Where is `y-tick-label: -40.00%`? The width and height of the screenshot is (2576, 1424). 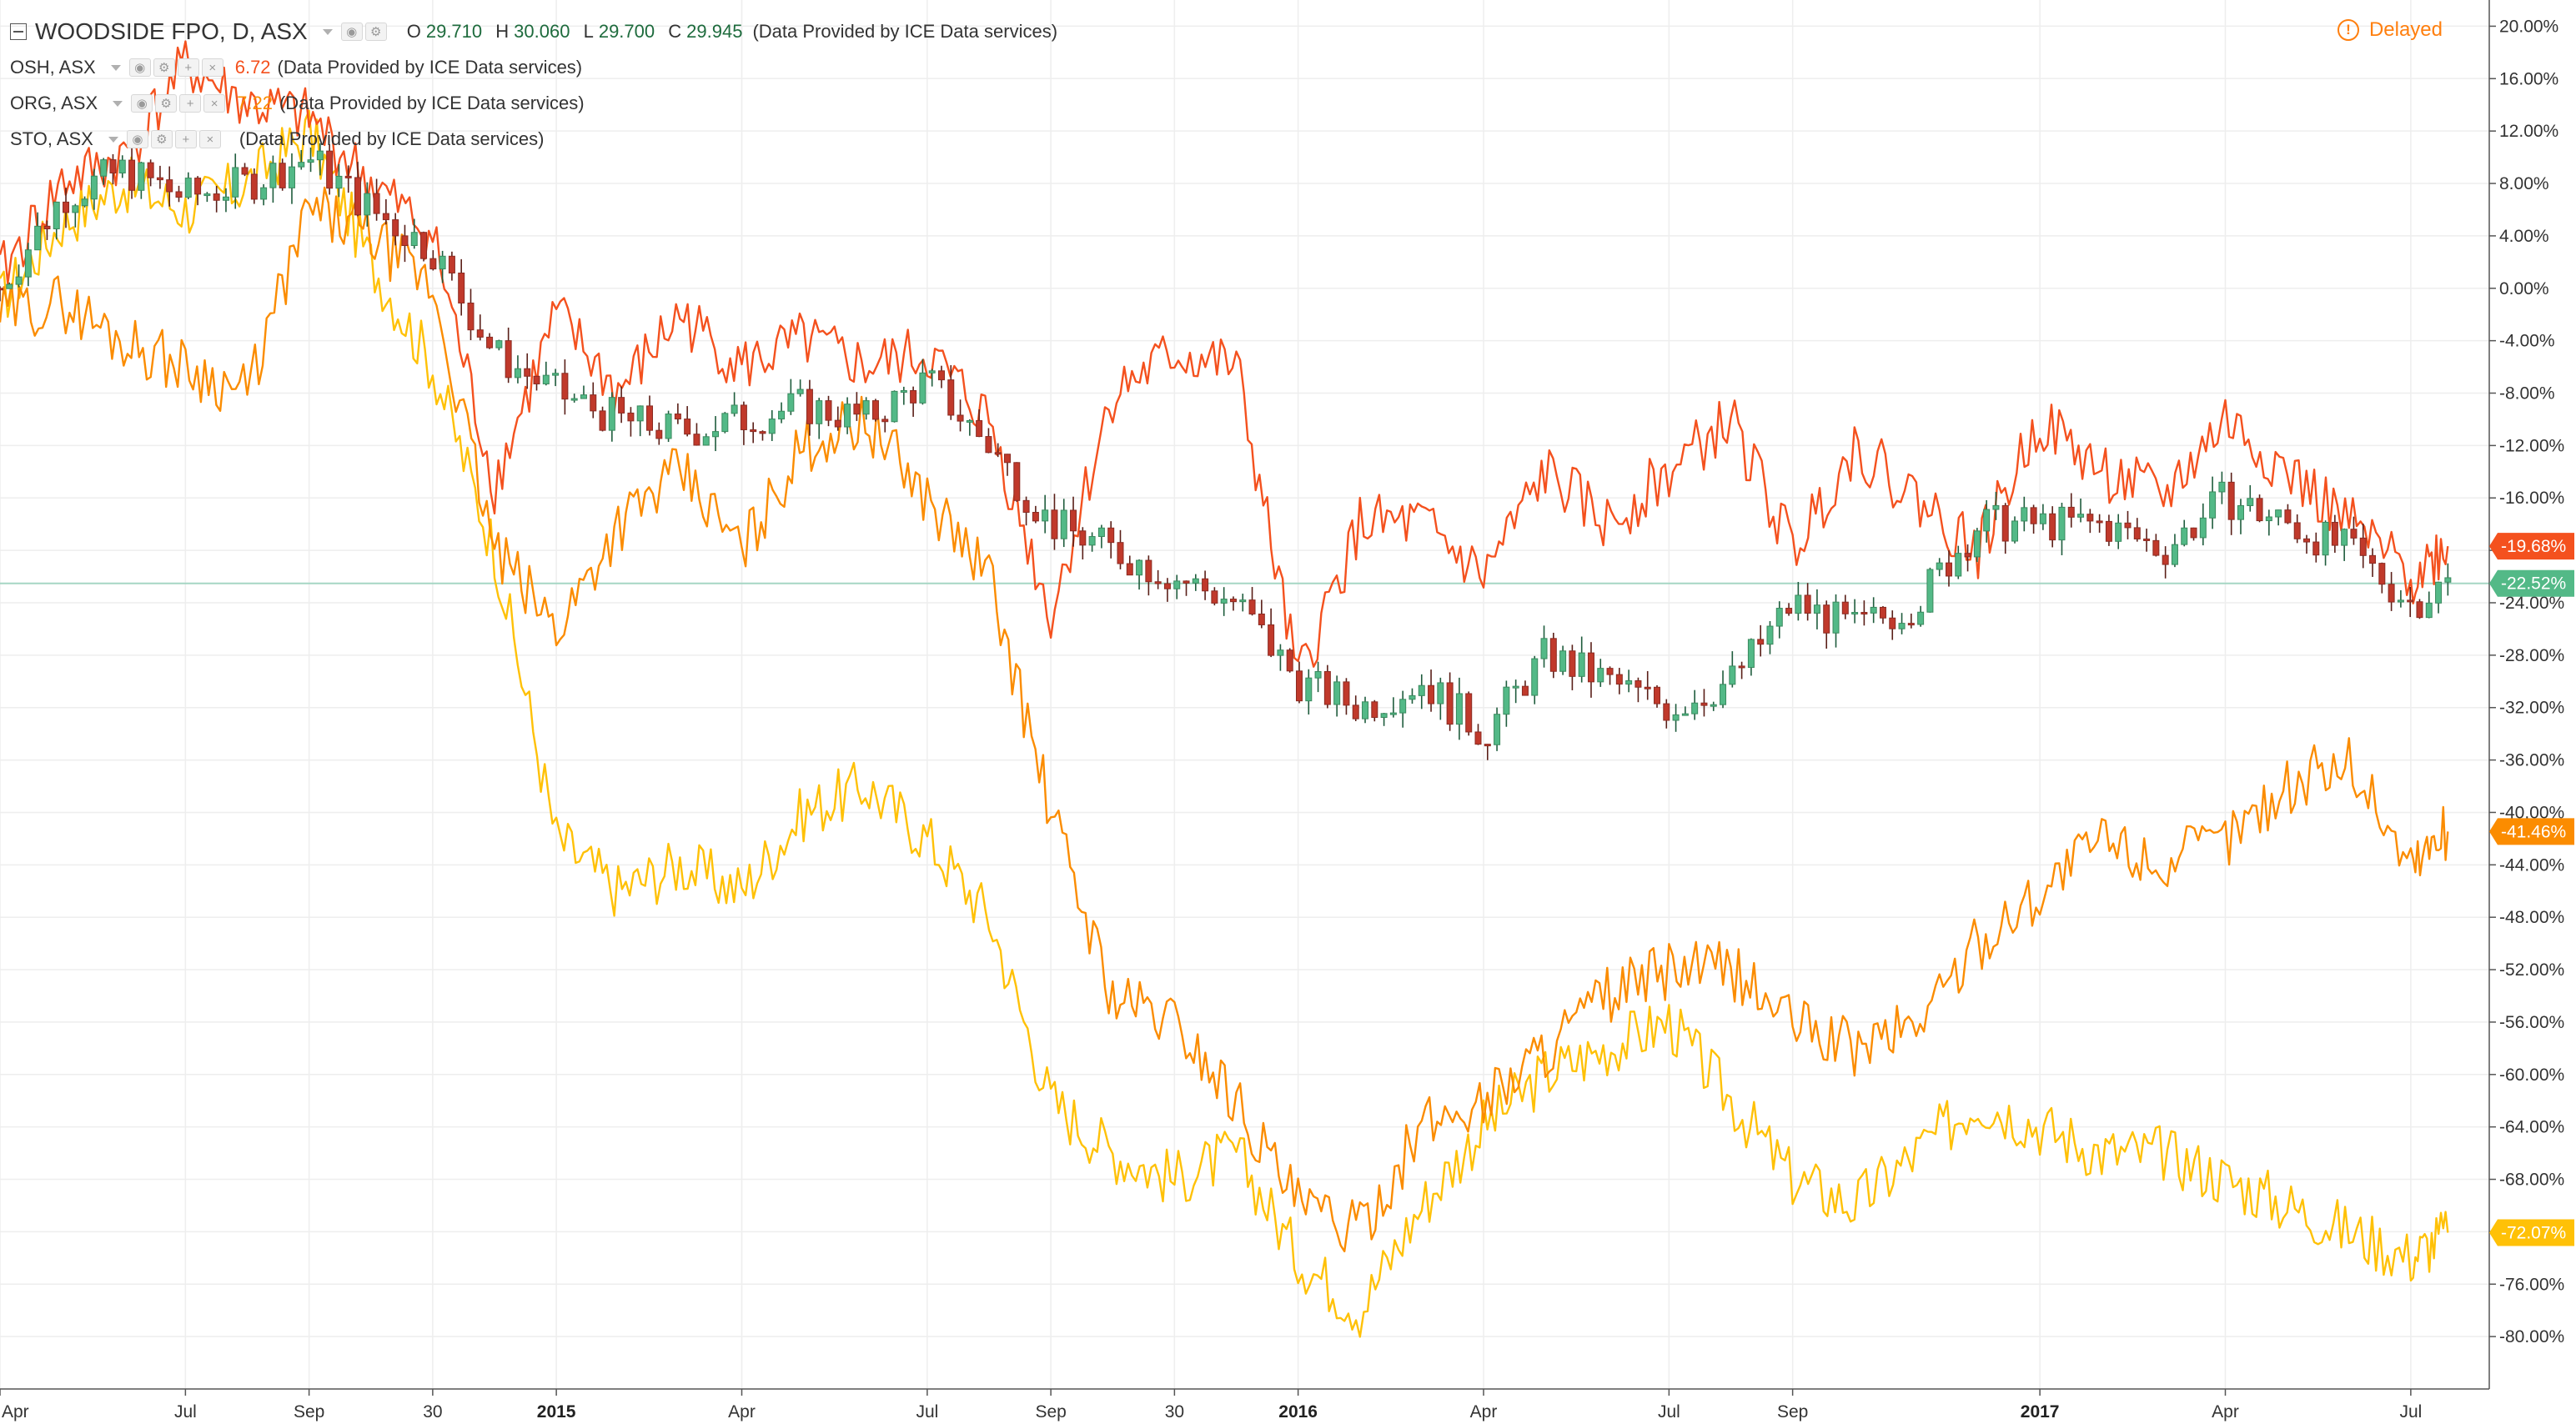
y-tick-label: -40.00% is located at coordinates (2531, 812).